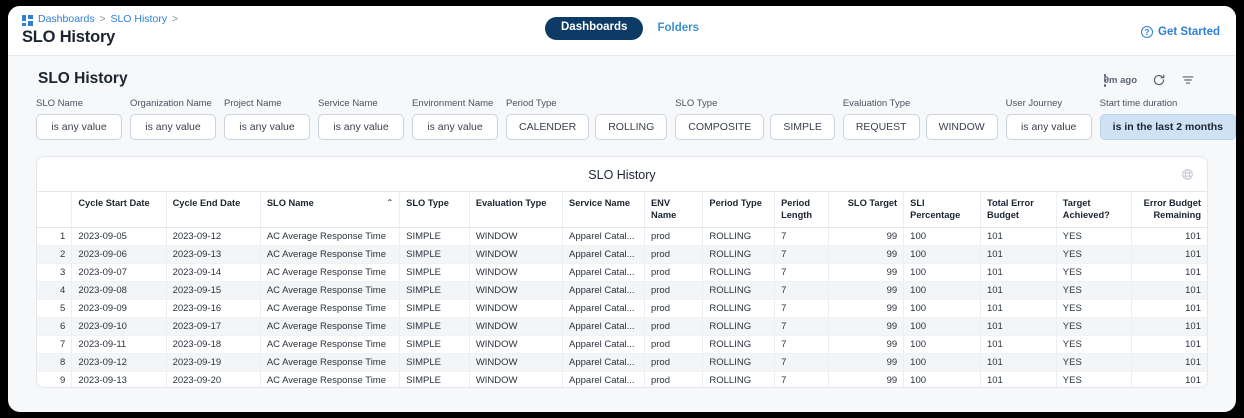  Describe the element at coordinates (1093, 209) in the screenshot. I see `column-header-tach: Target Achieved?` at that location.